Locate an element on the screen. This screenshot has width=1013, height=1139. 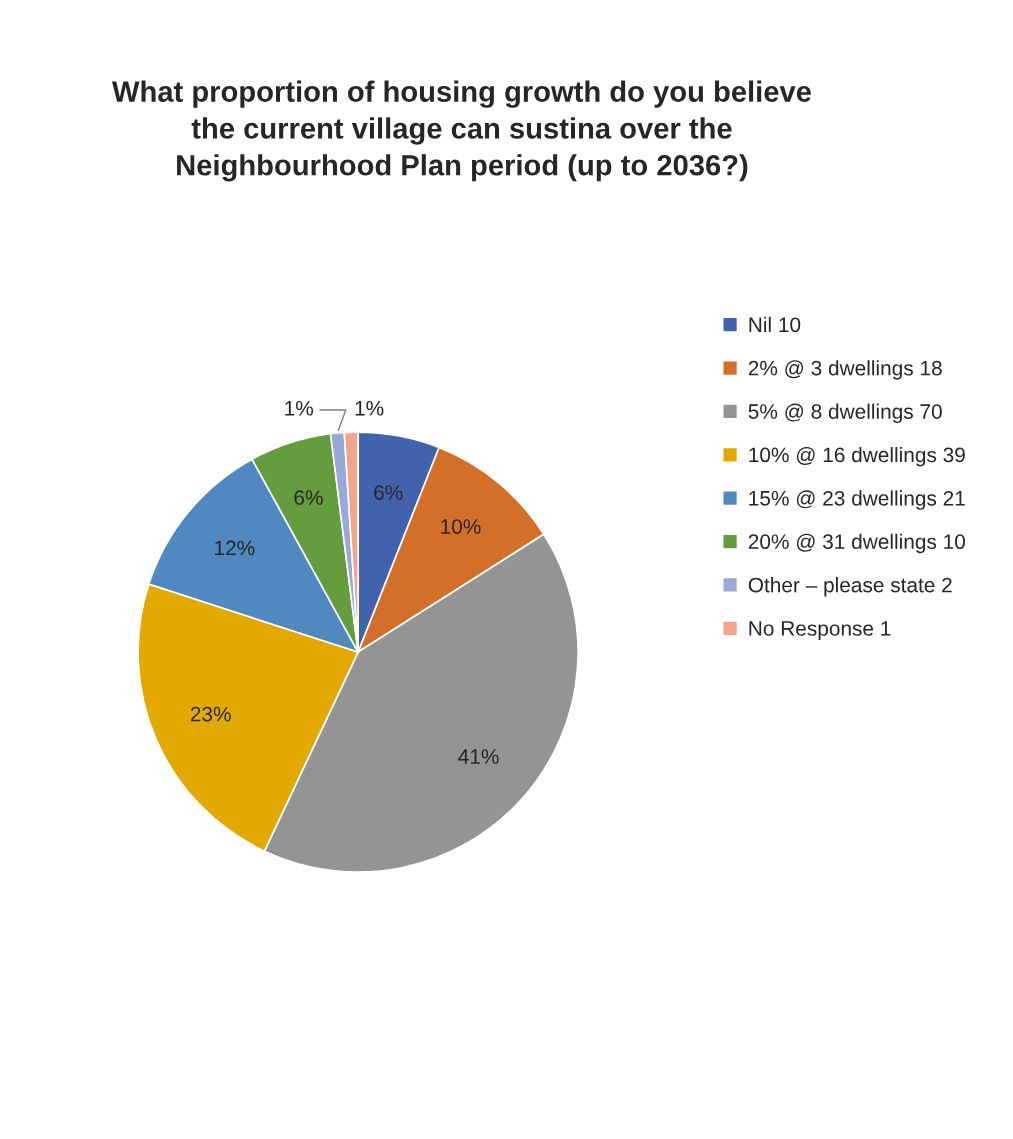
data-label: 12% is located at coordinates (235, 548).